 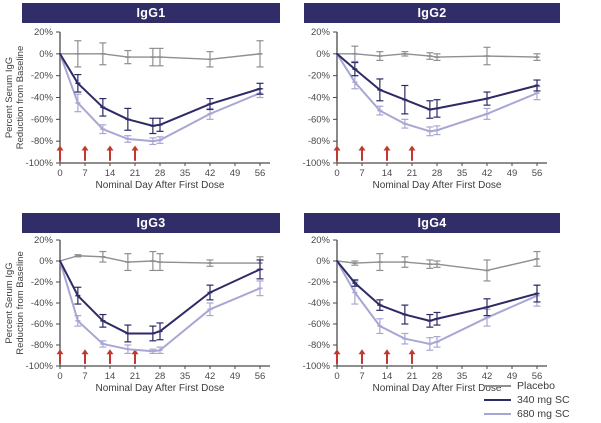 I want to click on dose-340-line-swatch, so click(x=497, y=400).